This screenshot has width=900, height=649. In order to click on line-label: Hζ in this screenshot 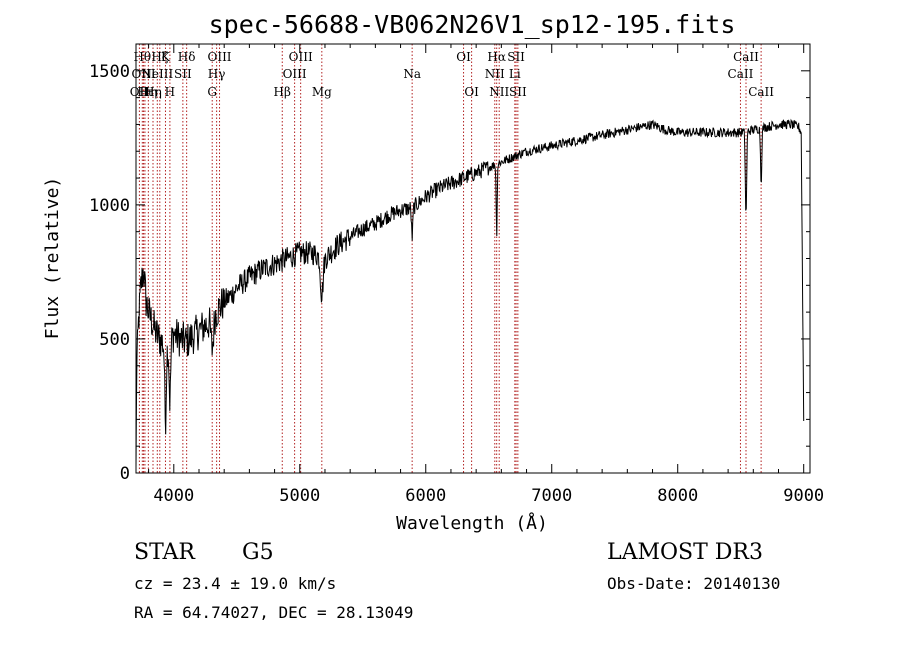, I will do `click(159, 57)`.